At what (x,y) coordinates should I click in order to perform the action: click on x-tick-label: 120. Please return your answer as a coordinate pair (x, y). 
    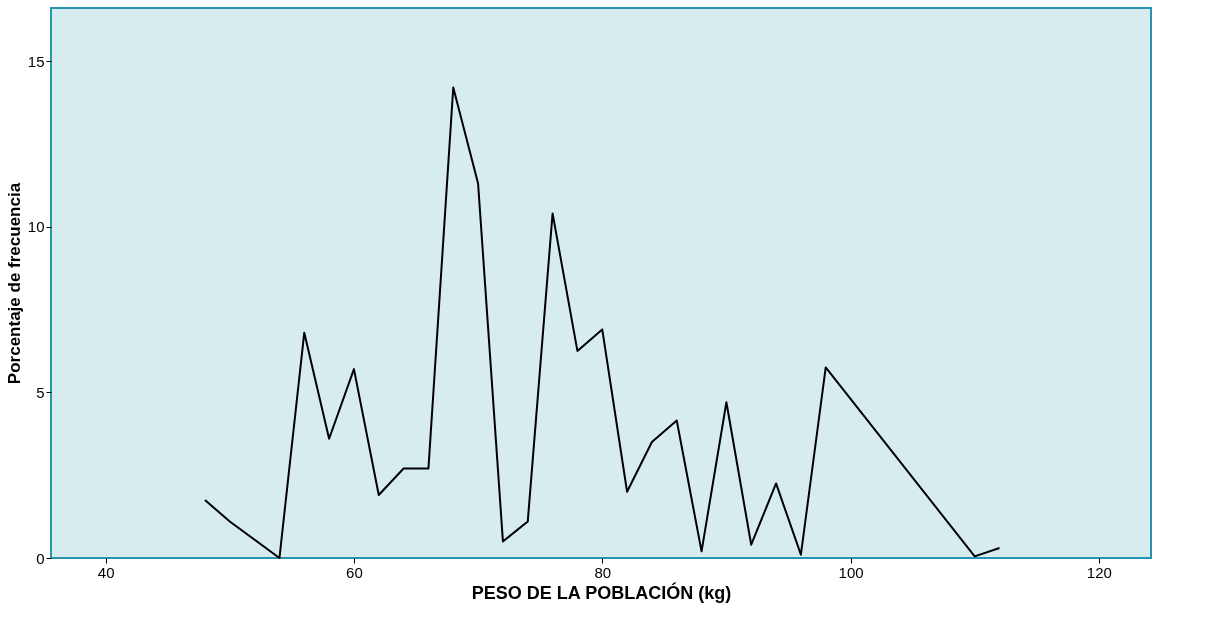
    Looking at the image, I should click on (1099, 572).